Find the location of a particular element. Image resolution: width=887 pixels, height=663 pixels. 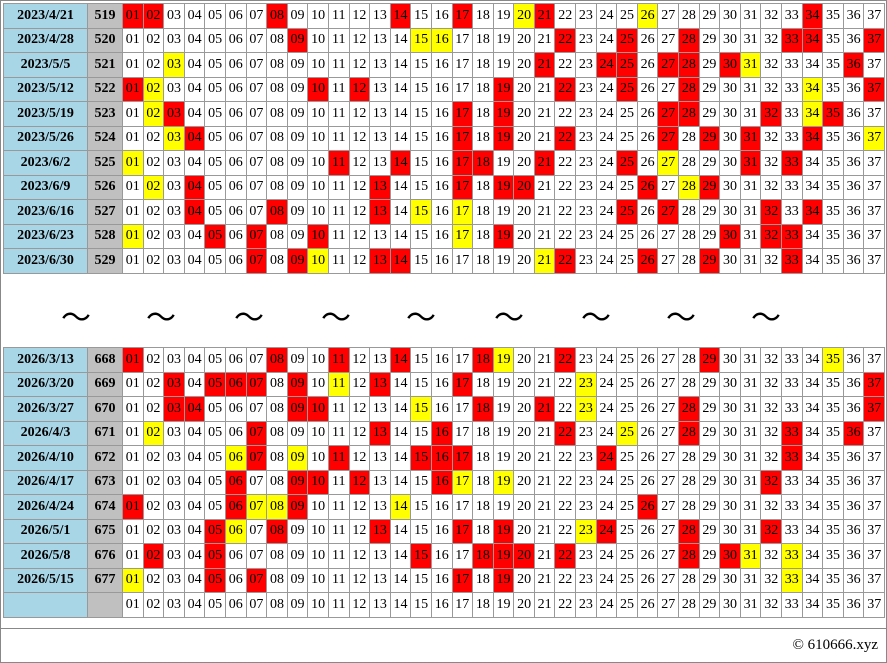

number-cell: 18 is located at coordinates (483, 138).